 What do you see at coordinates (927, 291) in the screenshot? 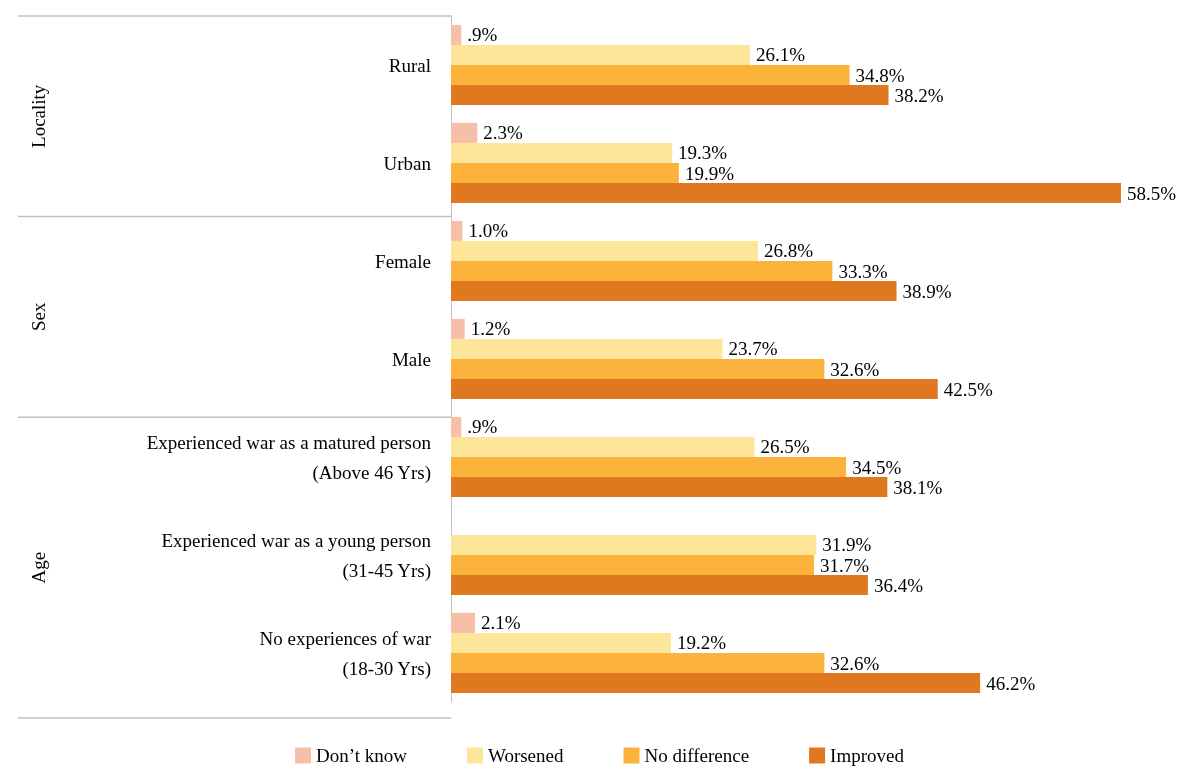
I see `data-label: 38.9%` at bounding box center [927, 291].